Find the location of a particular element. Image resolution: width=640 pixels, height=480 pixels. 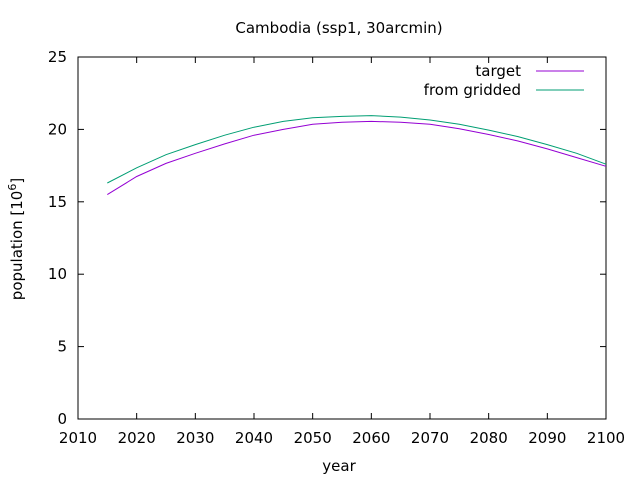

y-tick-label: 25 is located at coordinates (57, 57).